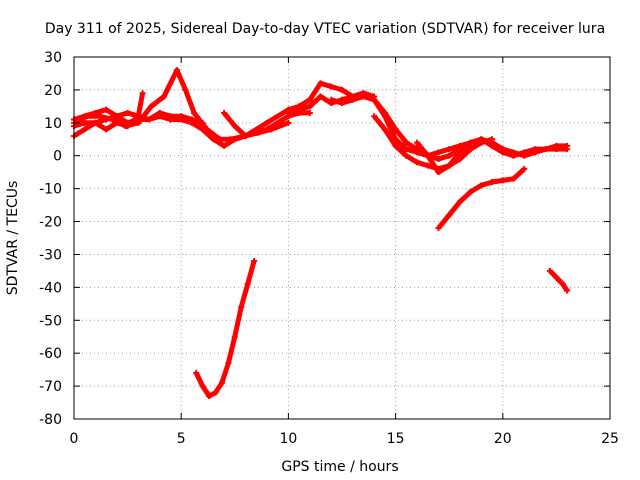  I want to click on y-tick-label: 10, so click(53, 124).